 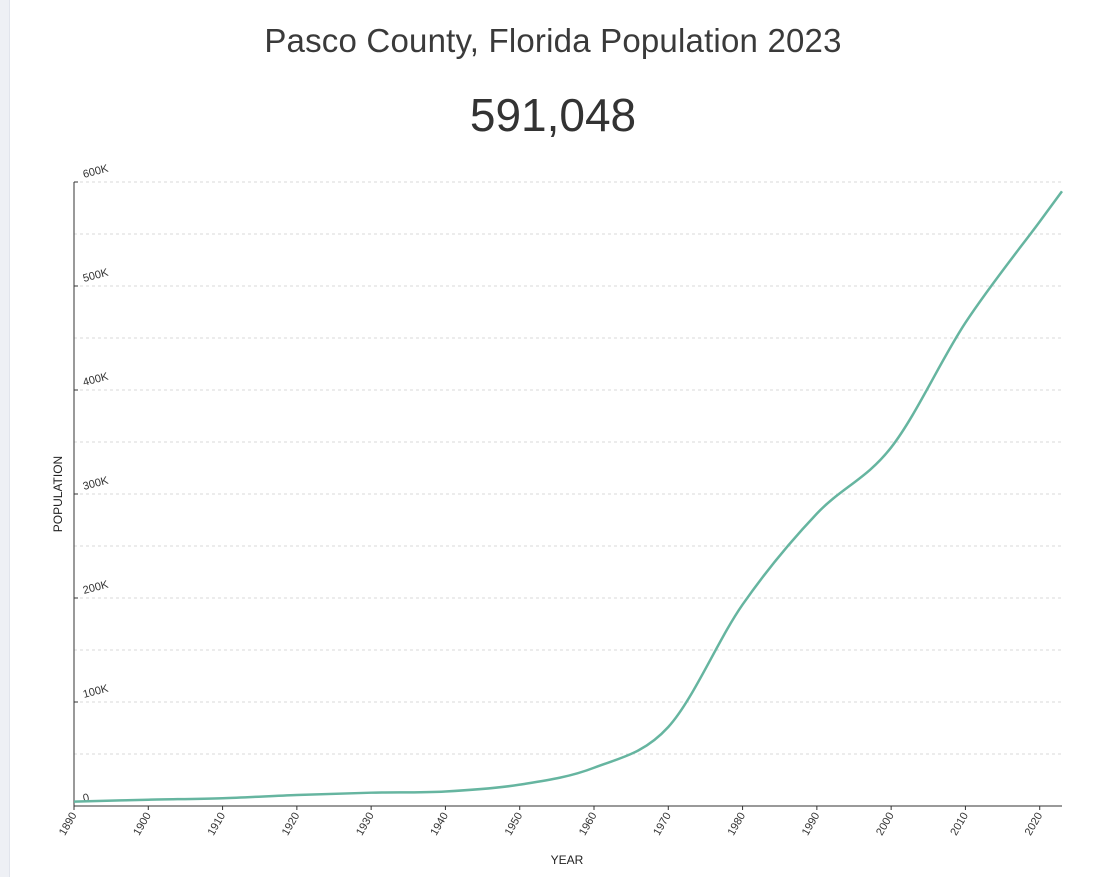 What do you see at coordinates (811, 824) in the screenshot?
I see `x-tick-label: 1990` at bounding box center [811, 824].